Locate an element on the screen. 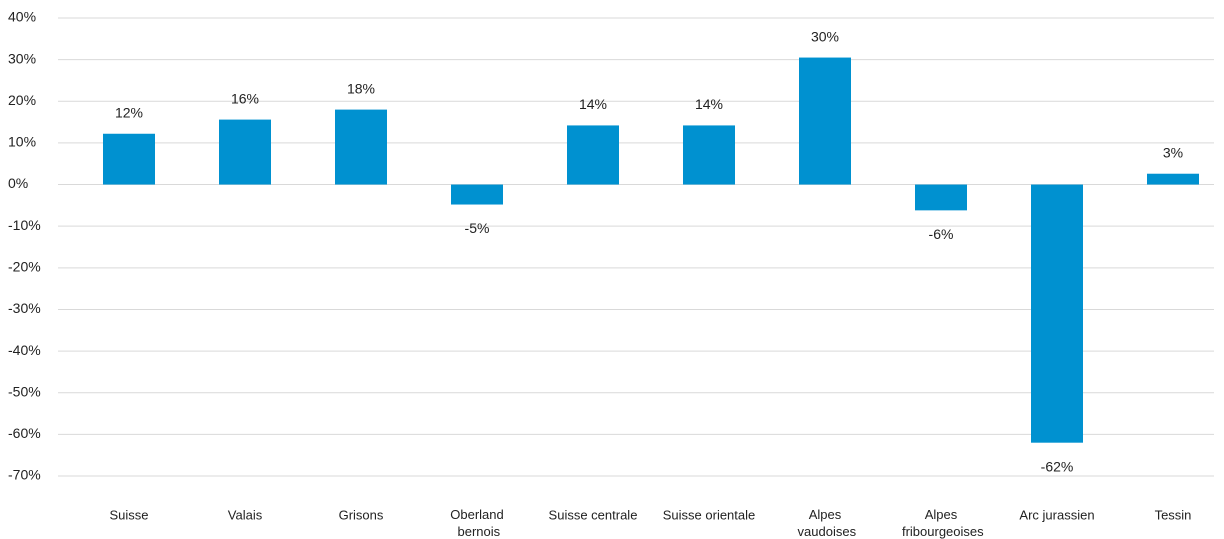  y-tick-label: -60% is located at coordinates (24, 433).